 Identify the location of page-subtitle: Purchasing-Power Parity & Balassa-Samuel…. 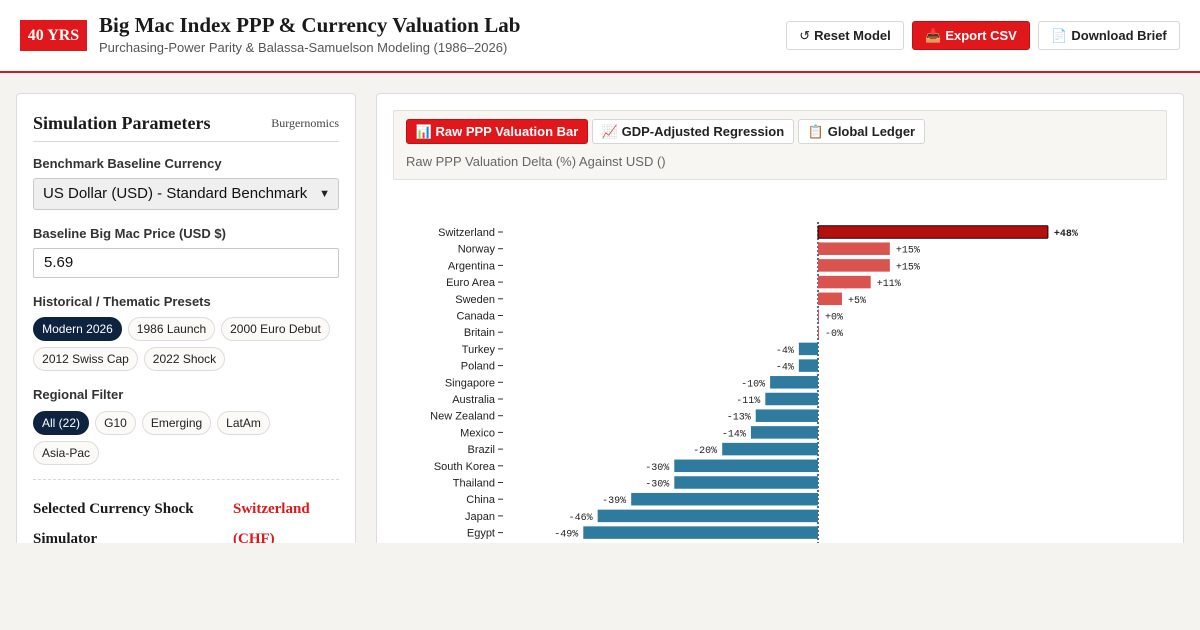
(303, 47).